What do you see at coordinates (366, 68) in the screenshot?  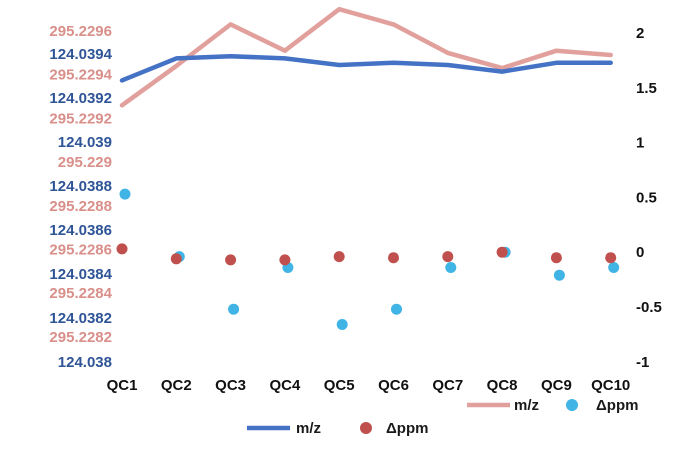 I see `series-line-mz-blue` at bounding box center [366, 68].